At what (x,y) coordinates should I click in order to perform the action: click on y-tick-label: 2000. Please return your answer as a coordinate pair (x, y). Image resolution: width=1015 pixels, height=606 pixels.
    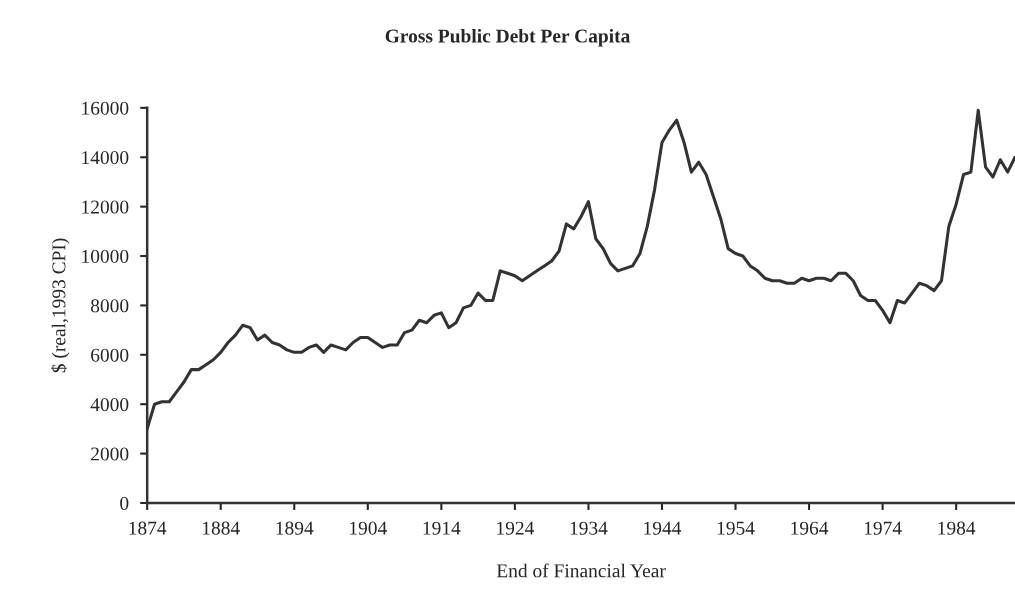
    Looking at the image, I should click on (110, 454).